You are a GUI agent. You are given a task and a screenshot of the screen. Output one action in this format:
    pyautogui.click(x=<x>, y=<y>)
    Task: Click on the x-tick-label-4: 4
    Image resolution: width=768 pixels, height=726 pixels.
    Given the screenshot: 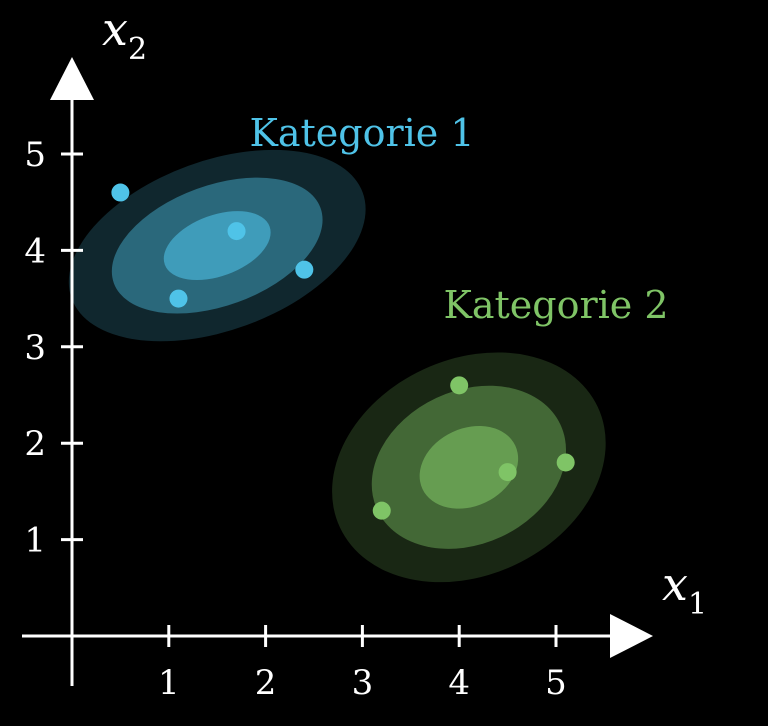 What is the action you would take?
    pyautogui.click(x=459, y=683)
    